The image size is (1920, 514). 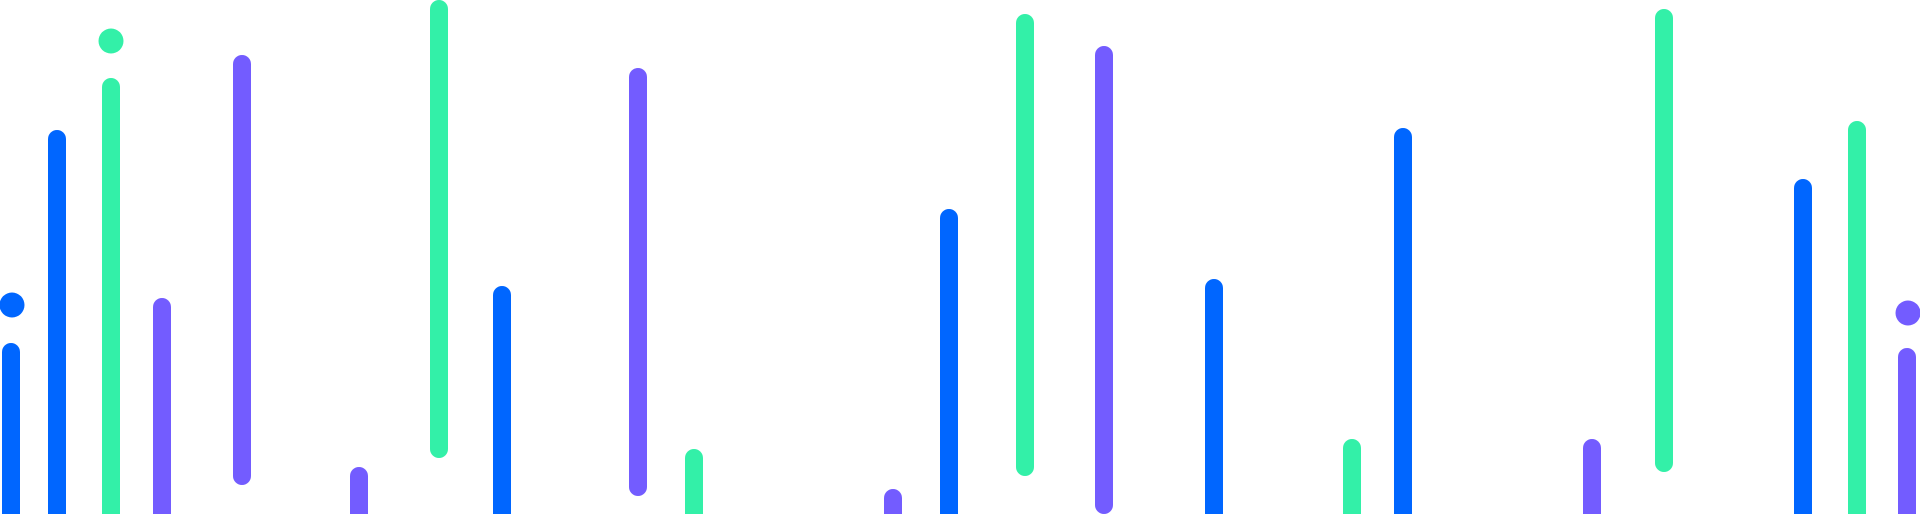 What do you see at coordinates (111, 41) in the screenshot?
I see `dot-green` at bounding box center [111, 41].